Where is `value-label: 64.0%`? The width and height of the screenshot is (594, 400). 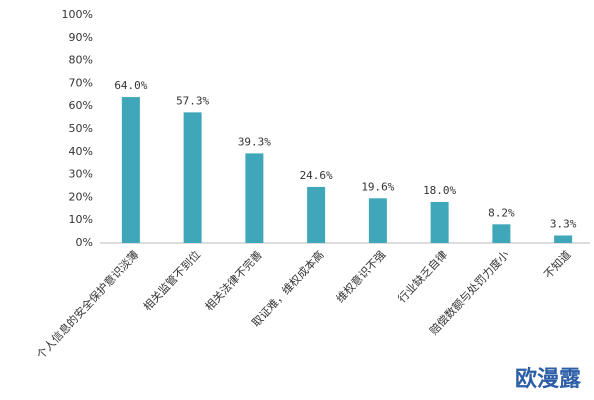 value-label: 64.0% is located at coordinates (130, 85).